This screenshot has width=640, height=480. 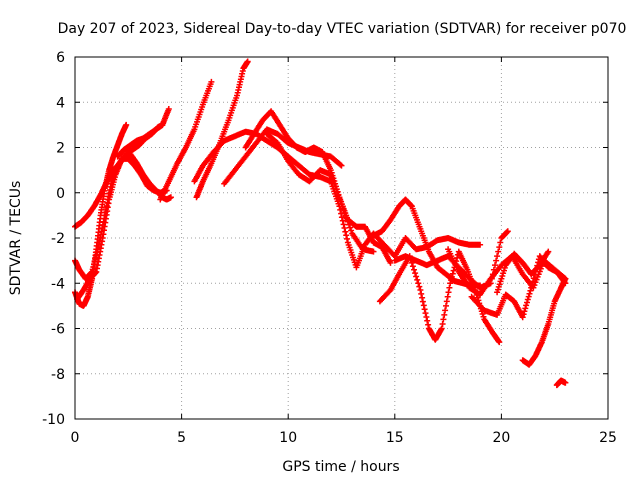 I want to click on y-tick-label: 0, so click(x=60, y=194).